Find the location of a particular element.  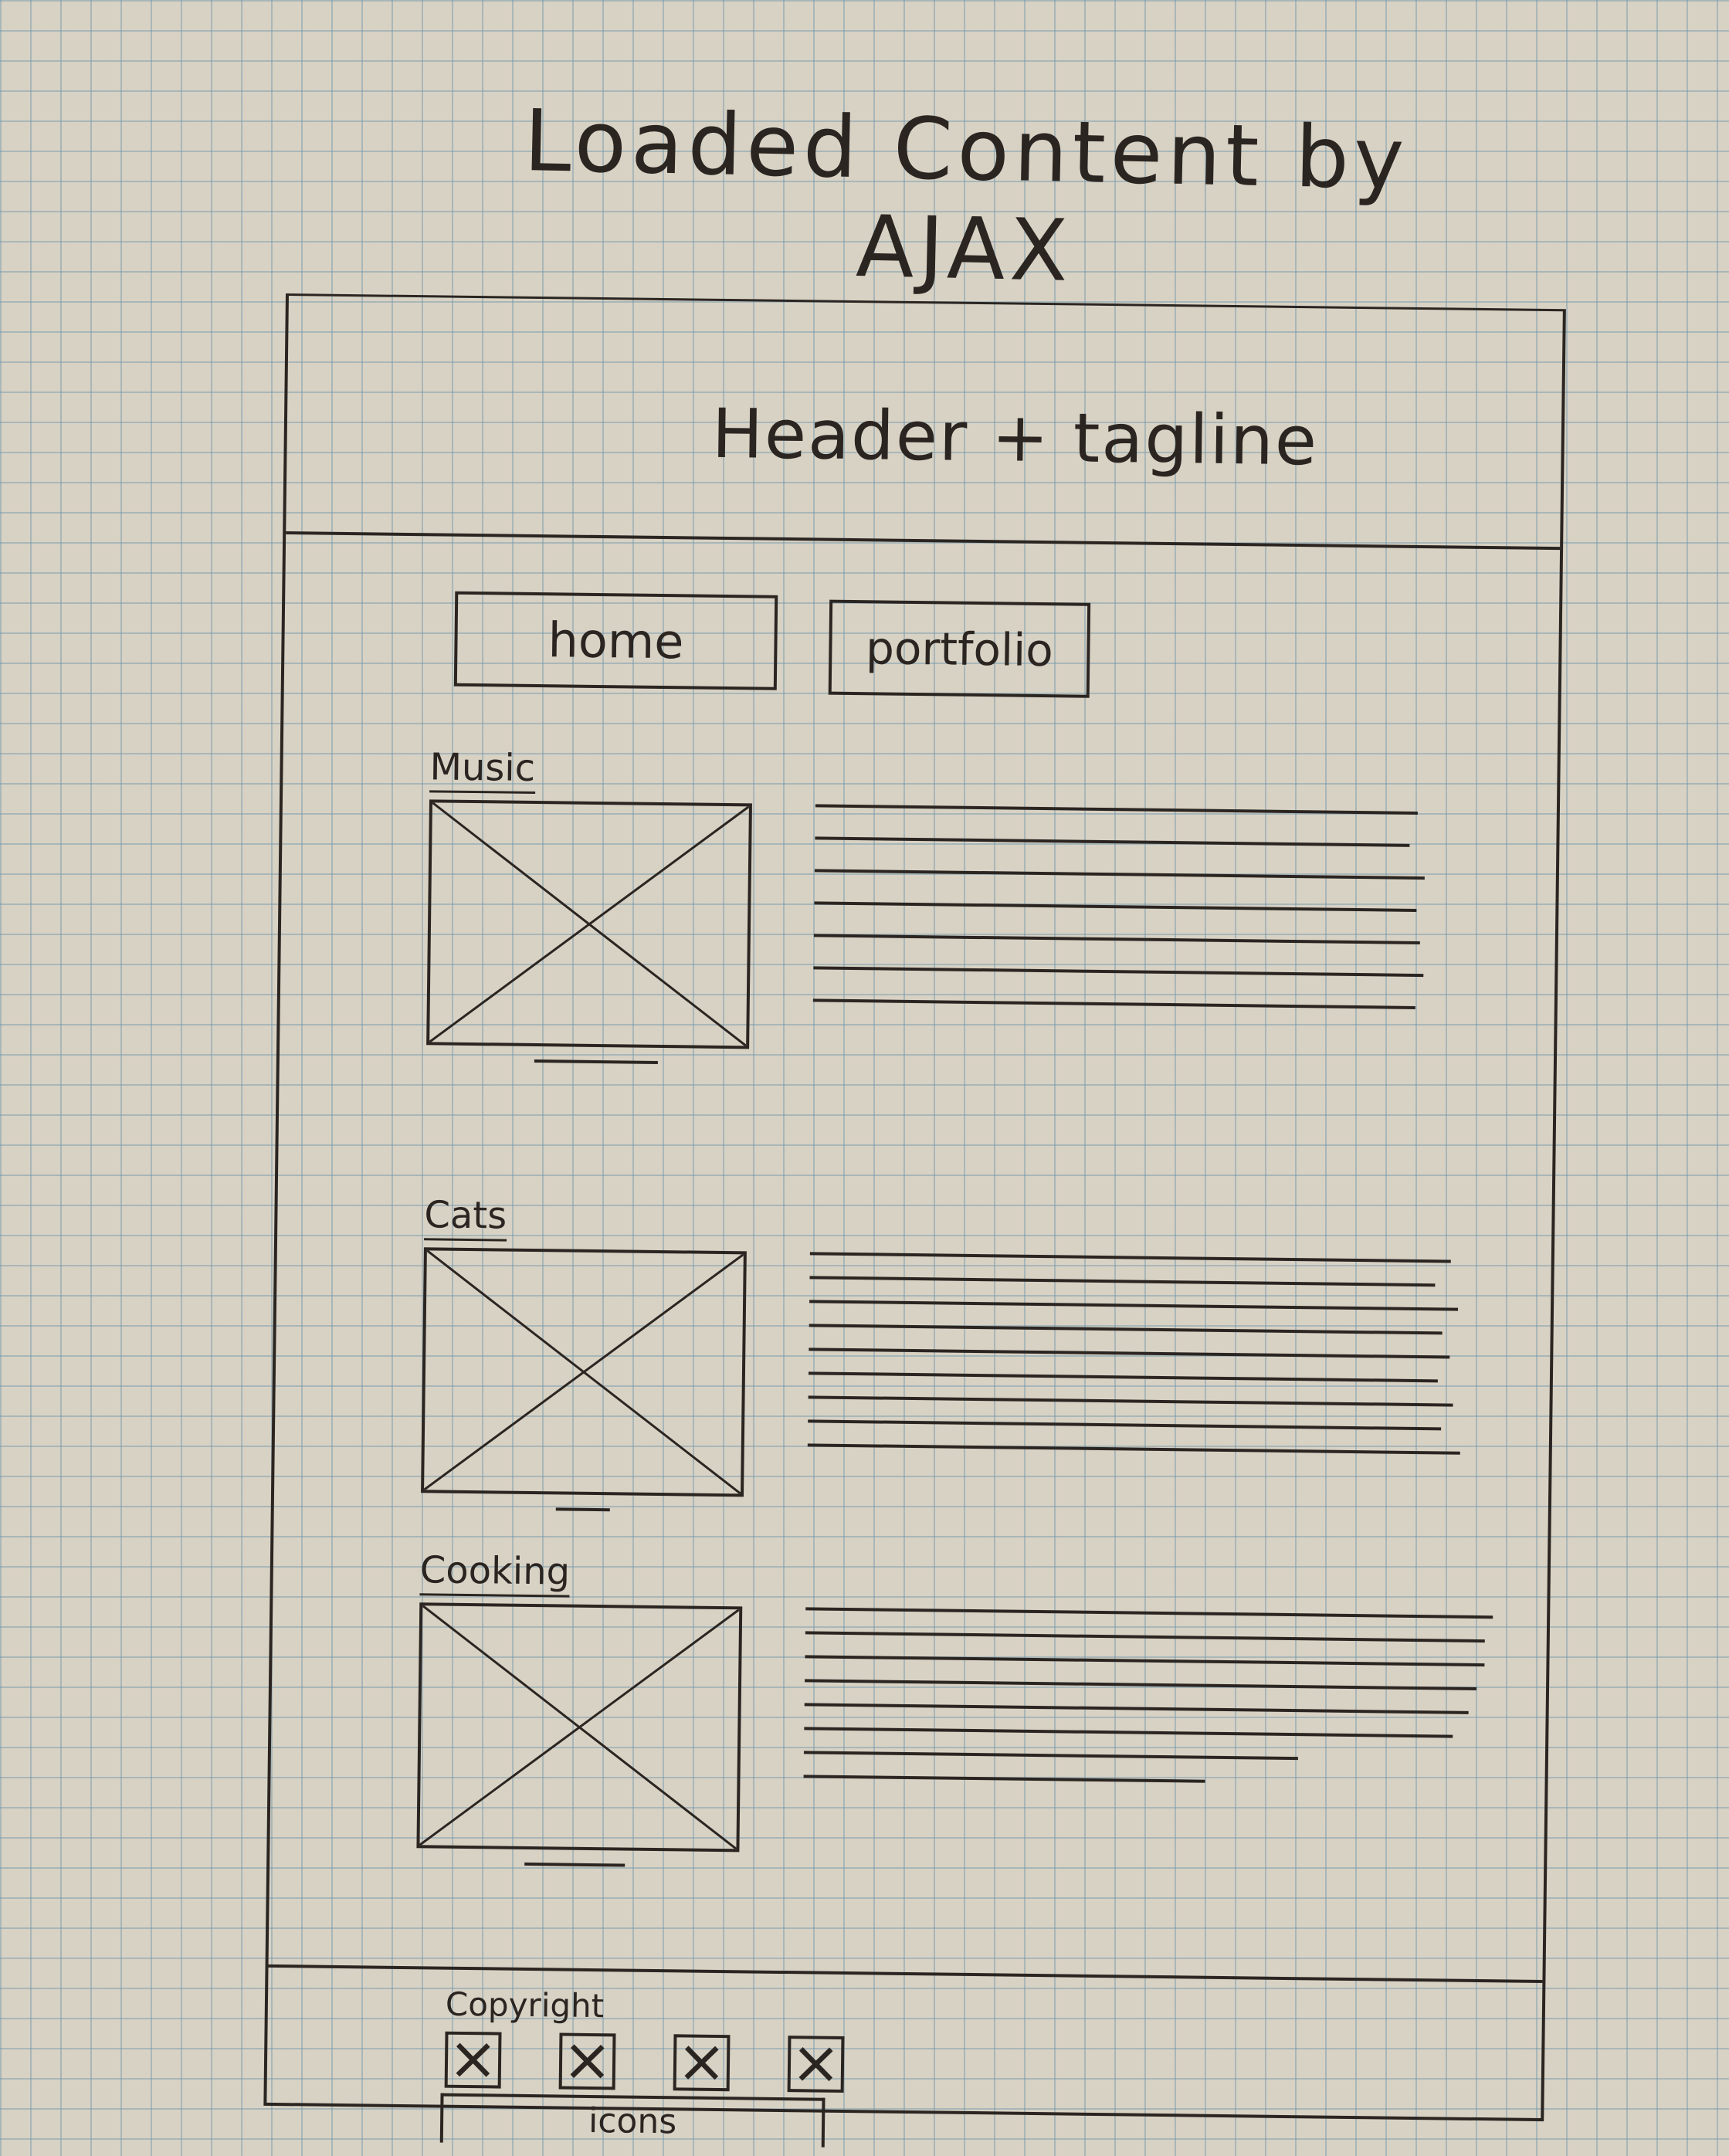

content-section-cats: Cats is located at coordinates (955, 1373).